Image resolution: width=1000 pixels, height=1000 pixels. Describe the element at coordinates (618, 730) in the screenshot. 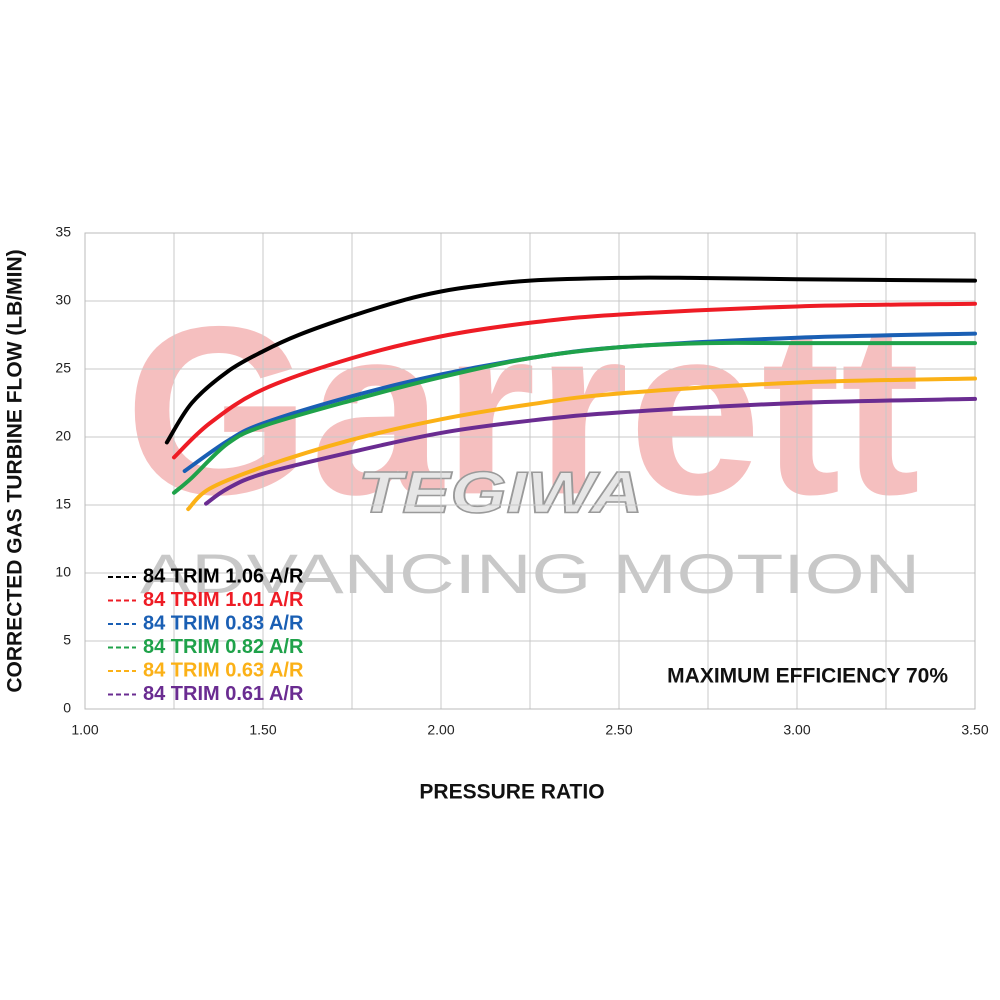

I see `x-tick-label: 2.50` at that location.